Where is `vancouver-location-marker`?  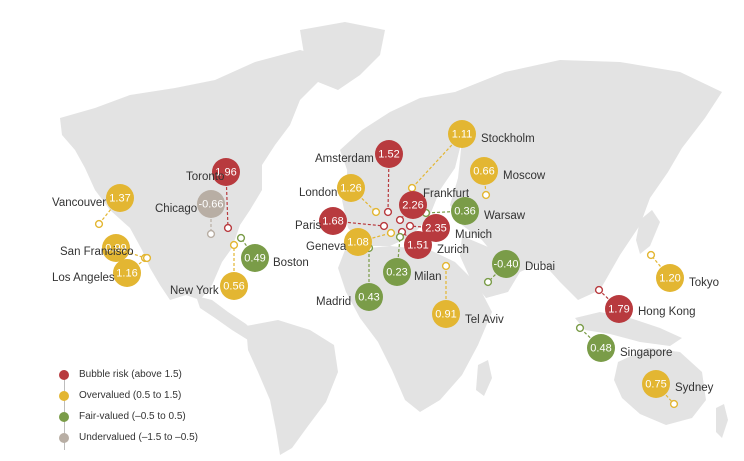
vancouver-location-marker is located at coordinates (99, 224).